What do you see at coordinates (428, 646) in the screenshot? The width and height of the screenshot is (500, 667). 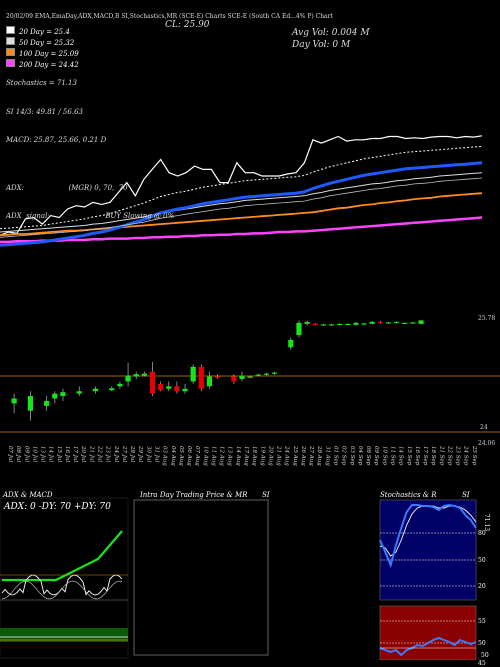 I see `si-line` at bounding box center [428, 646].